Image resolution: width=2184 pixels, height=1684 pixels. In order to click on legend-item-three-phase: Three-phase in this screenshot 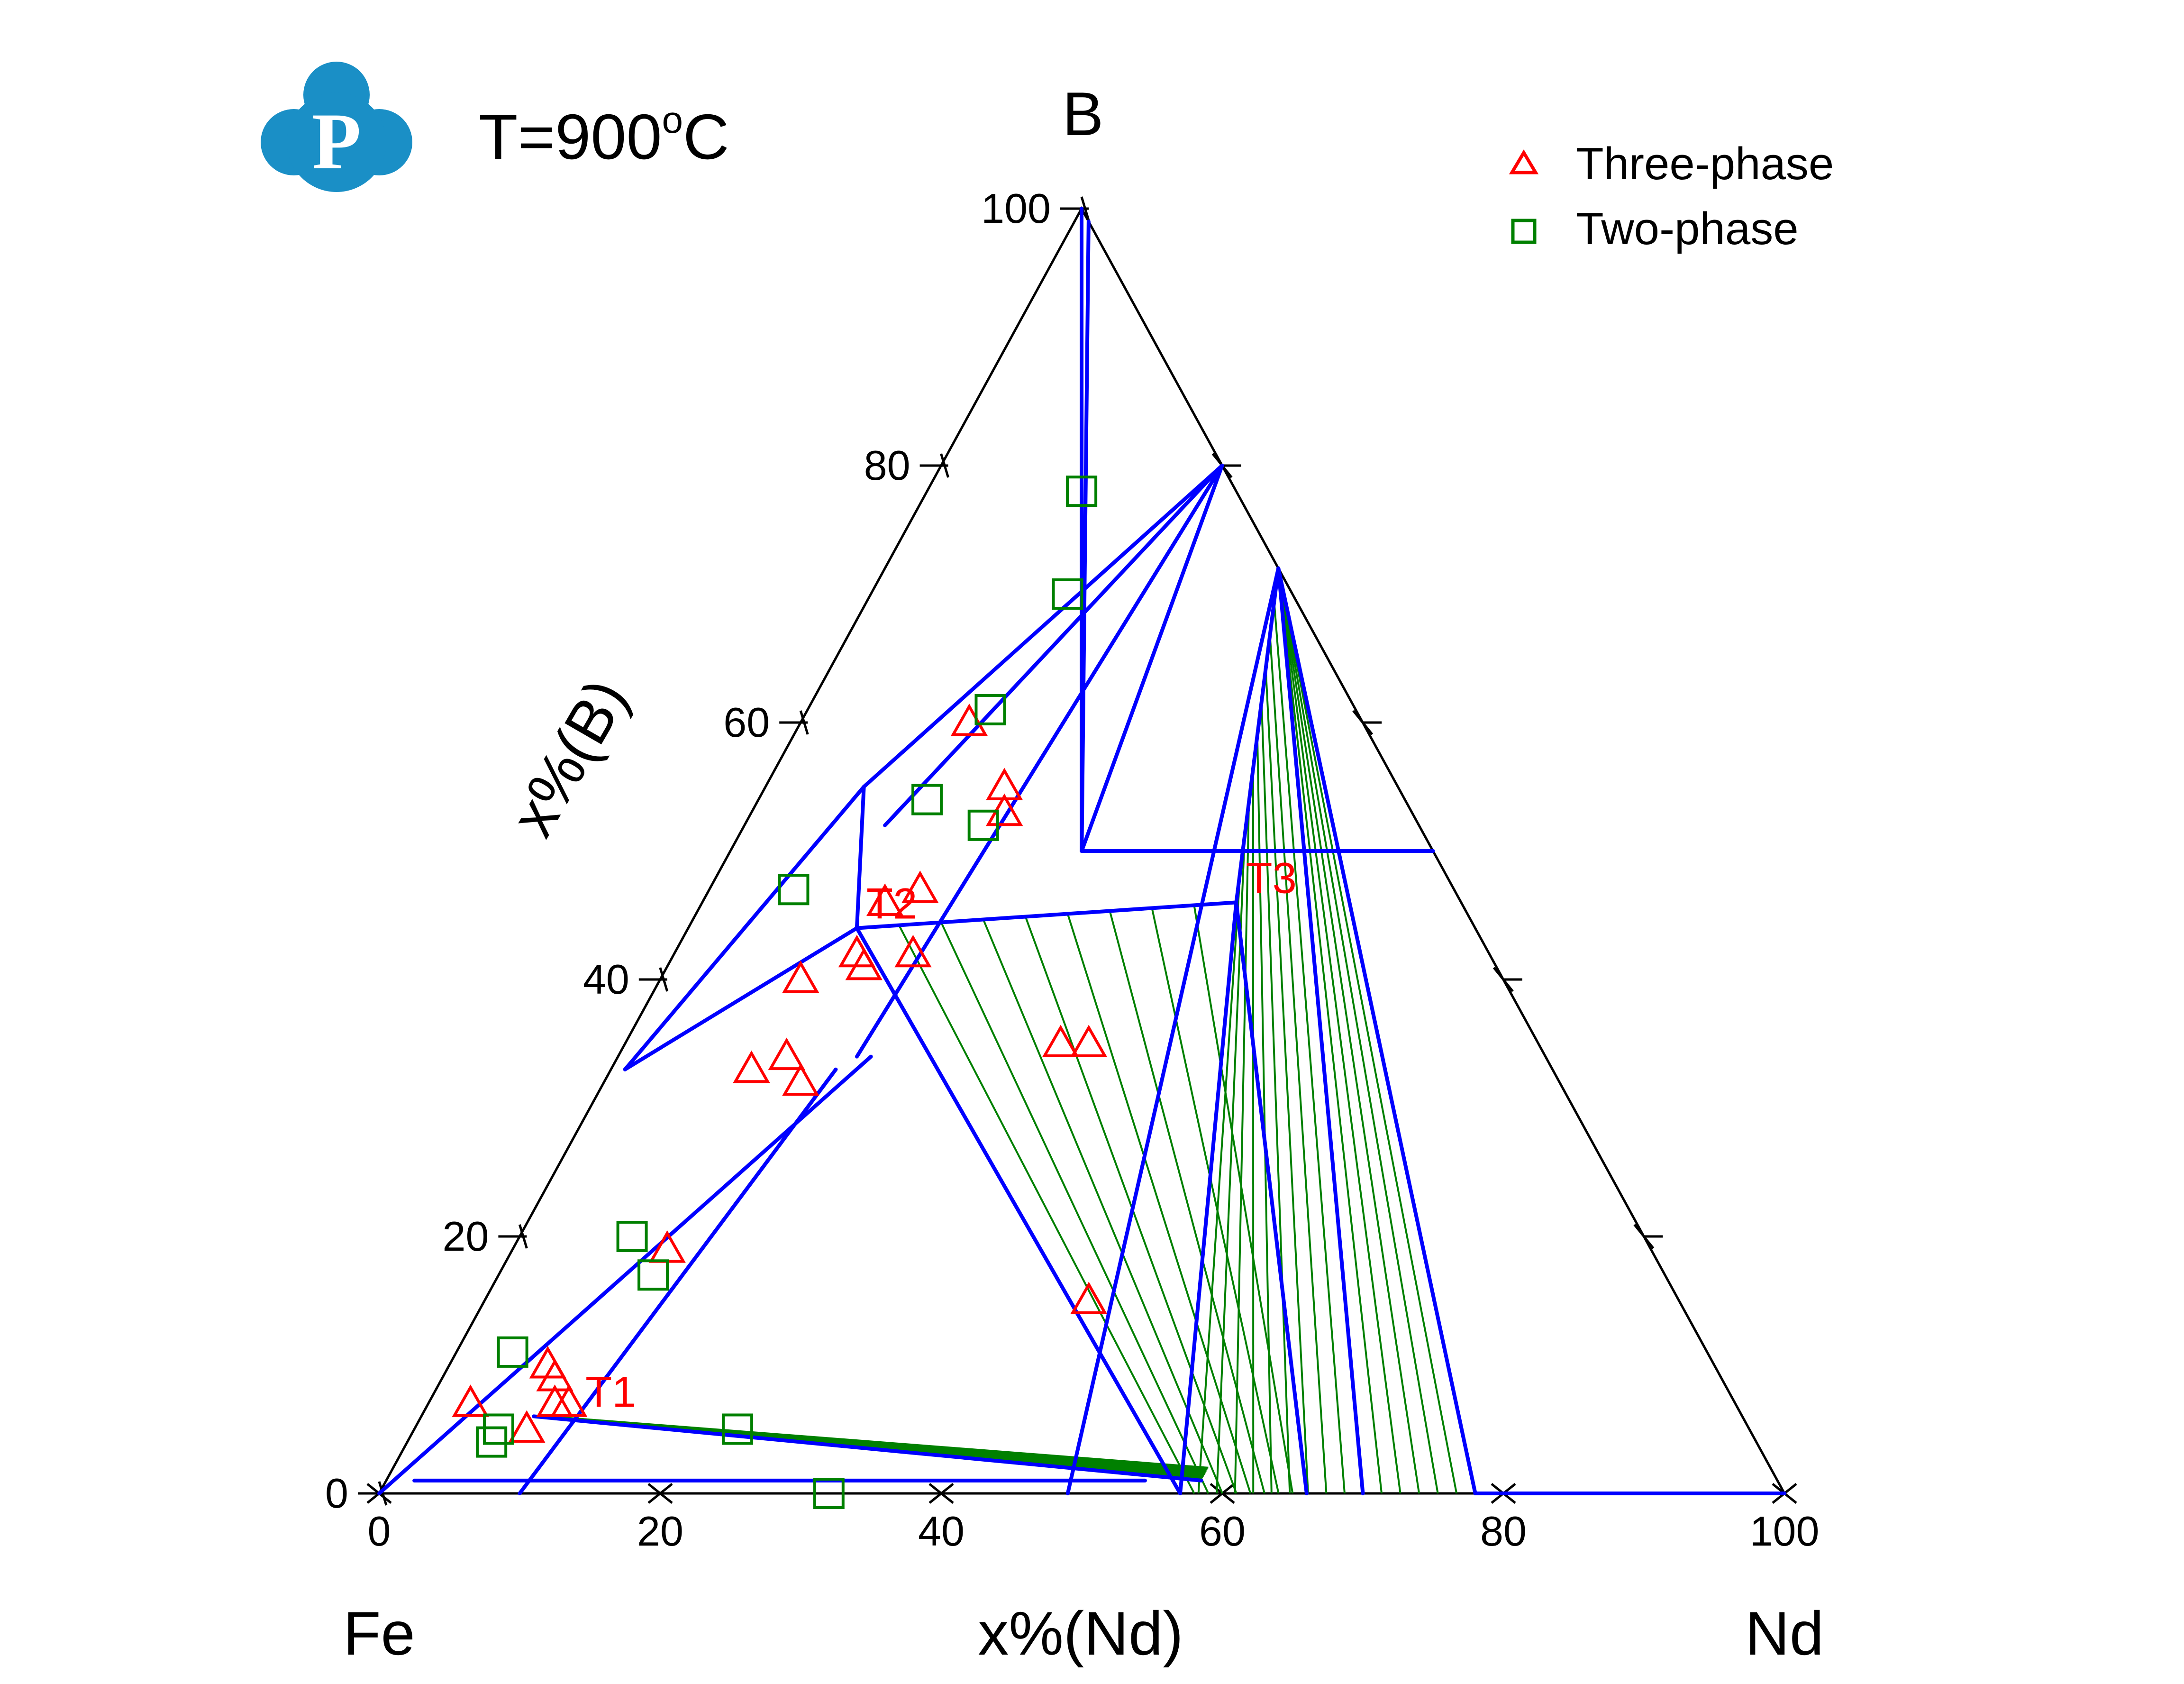, I will do `click(1671, 163)`.